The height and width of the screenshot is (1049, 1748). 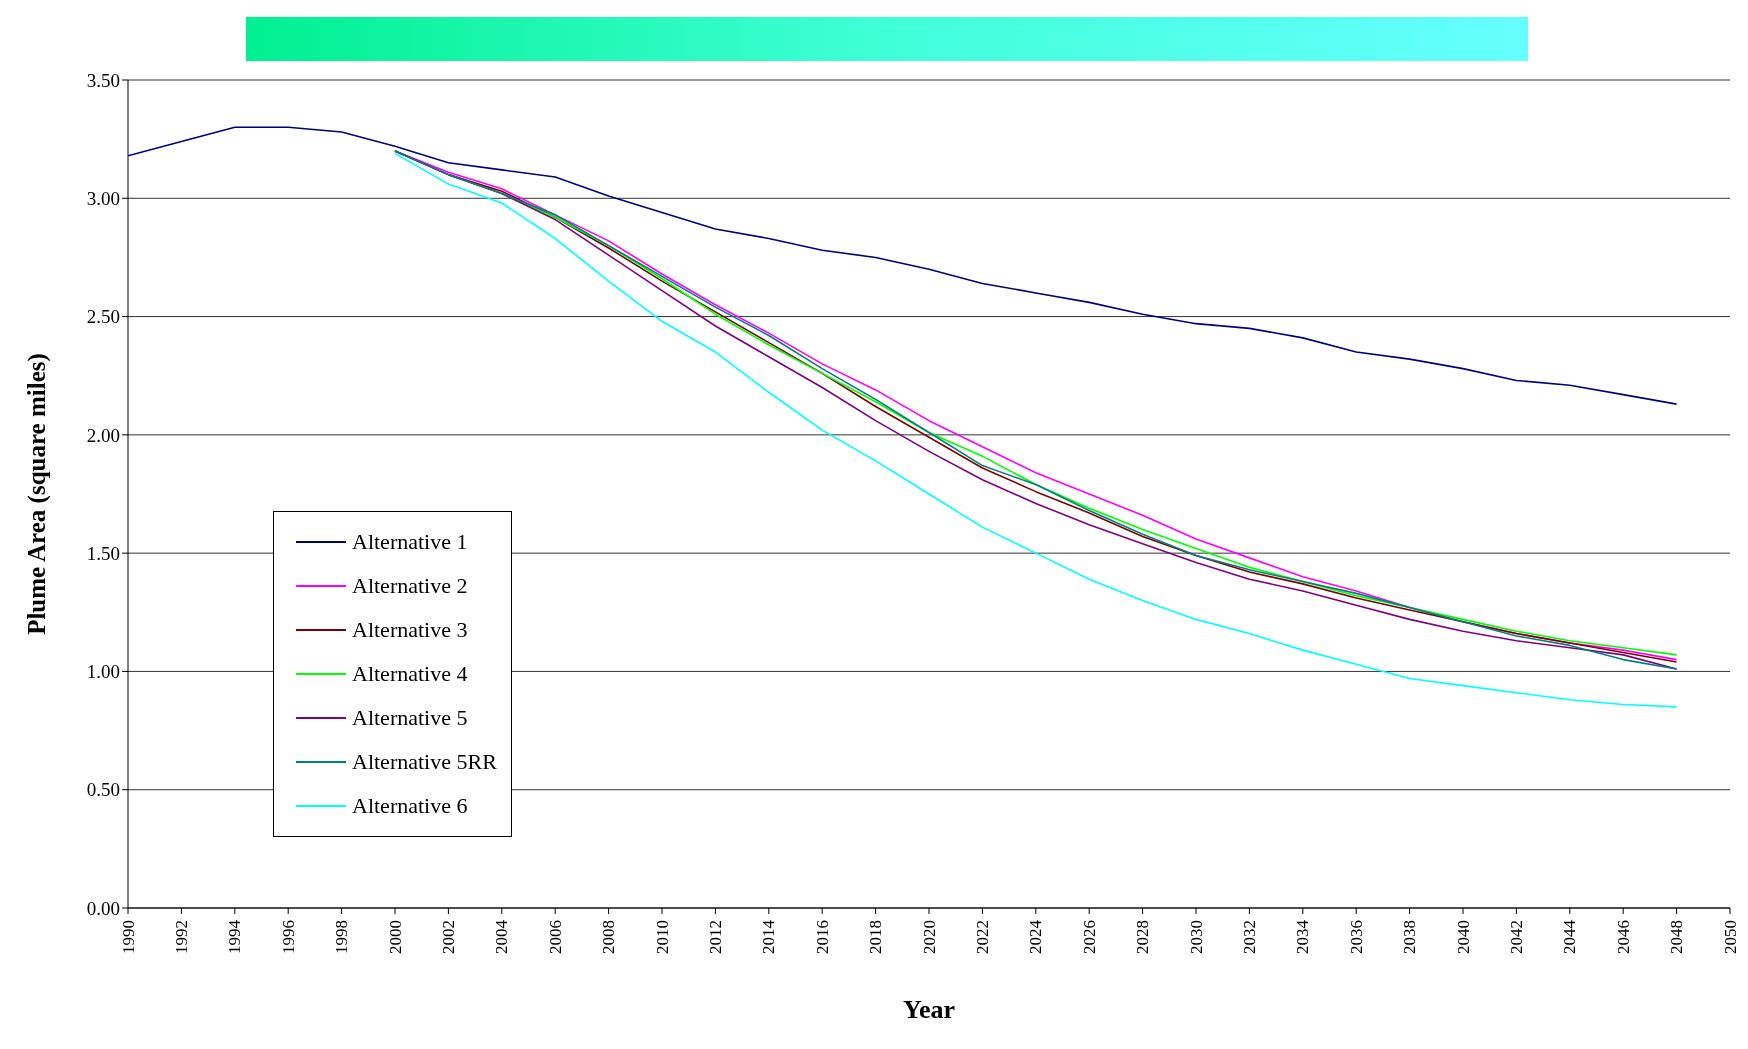 I want to click on y-tick-label: 1.00, so click(x=103, y=672).